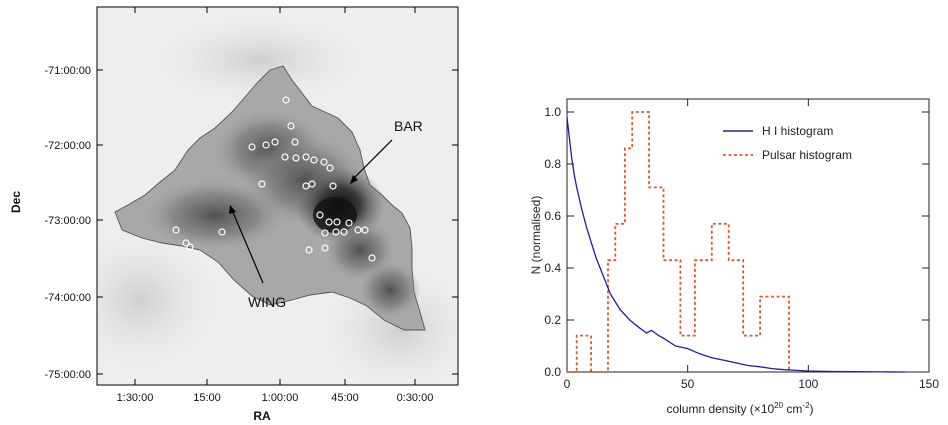  What do you see at coordinates (807, 155) in the screenshot?
I see `legend-label-pulsar: Pulsar histogram` at bounding box center [807, 155].